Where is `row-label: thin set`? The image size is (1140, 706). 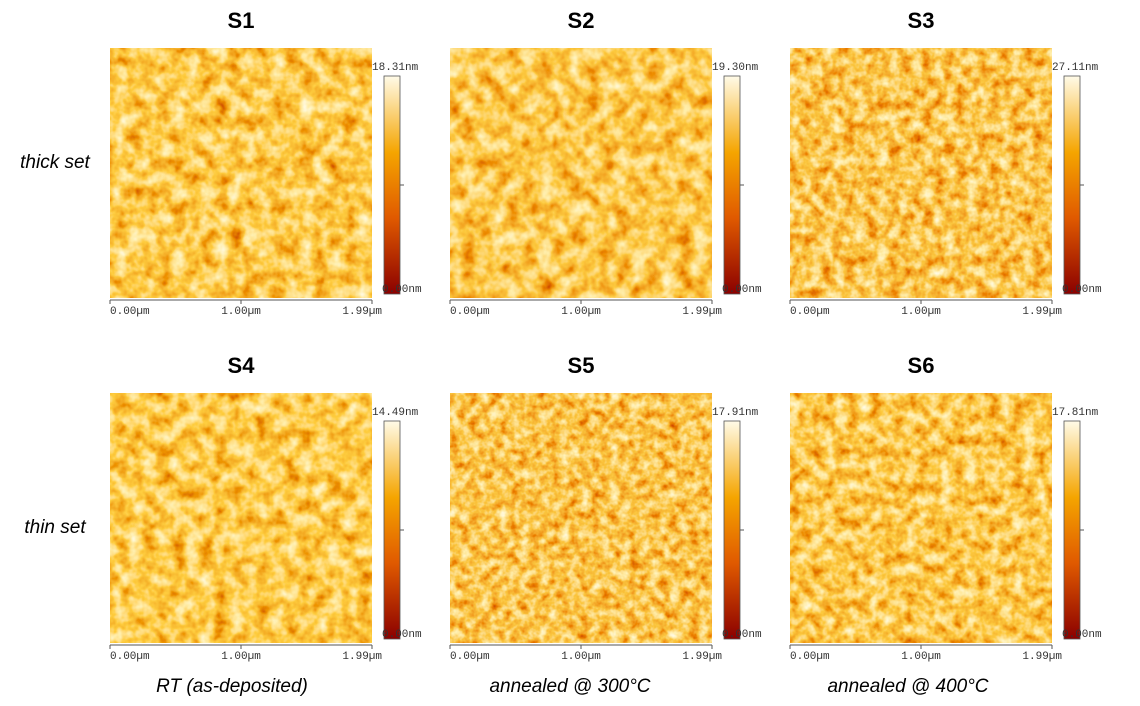
row-label: thin set is located at coordinates (55, 527).